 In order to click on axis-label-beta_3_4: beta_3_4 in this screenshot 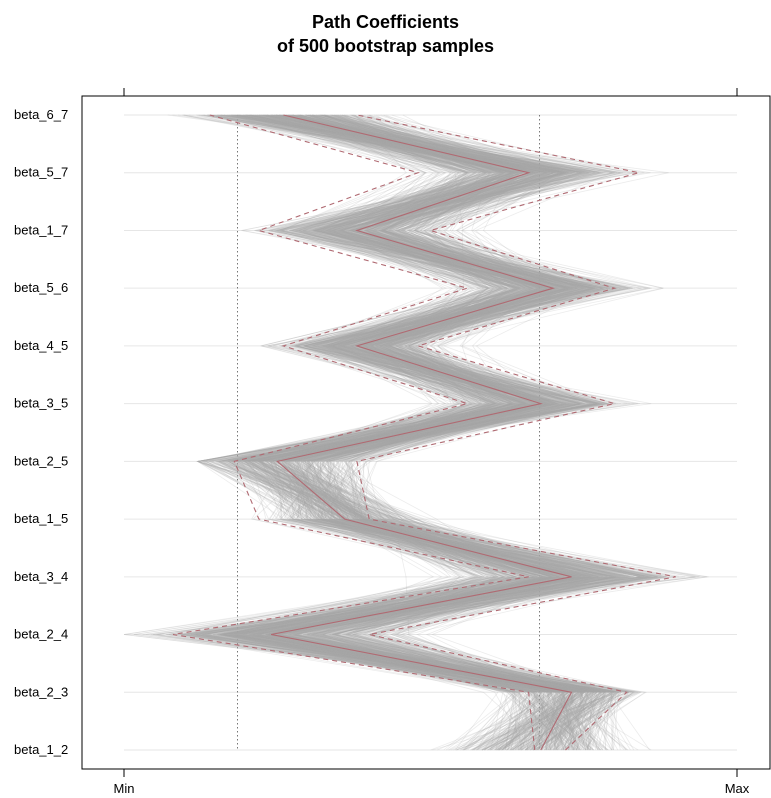, I will do `click(41, 576)`.